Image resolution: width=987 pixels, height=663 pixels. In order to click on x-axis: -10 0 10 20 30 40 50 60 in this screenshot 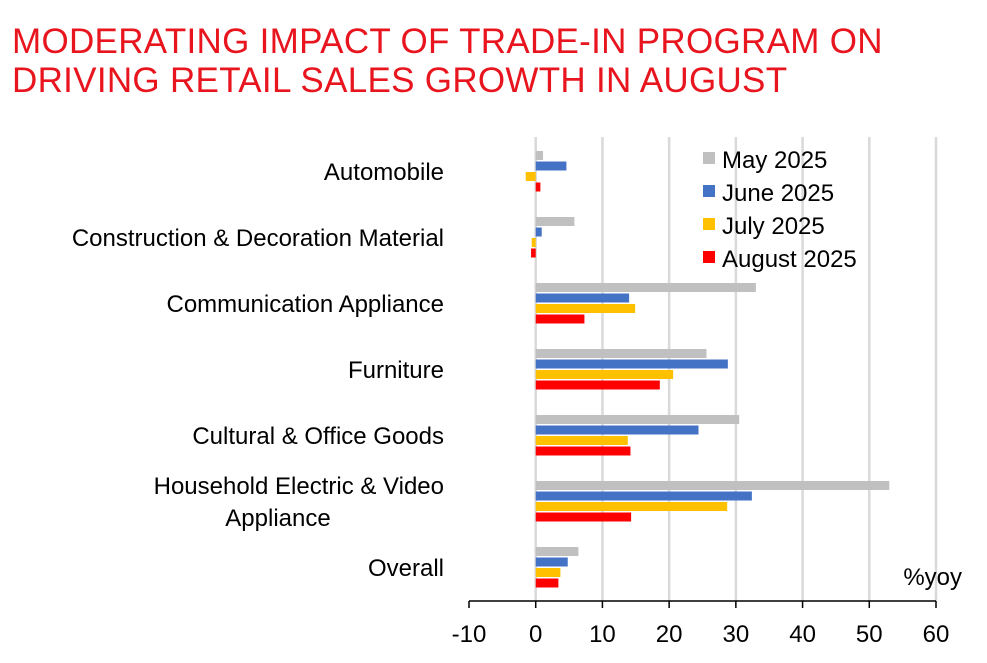, I will do `click(701, 624)`.